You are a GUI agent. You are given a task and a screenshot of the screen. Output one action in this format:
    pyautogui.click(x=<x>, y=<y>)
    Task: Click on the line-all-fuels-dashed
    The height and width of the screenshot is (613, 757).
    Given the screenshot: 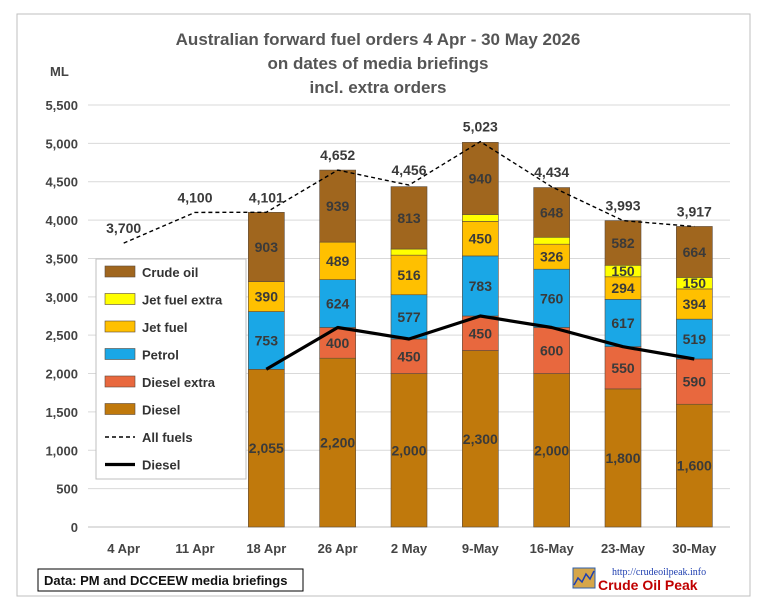 What is the action you would take?
    pyautogui.click(x=409, y=192)
    